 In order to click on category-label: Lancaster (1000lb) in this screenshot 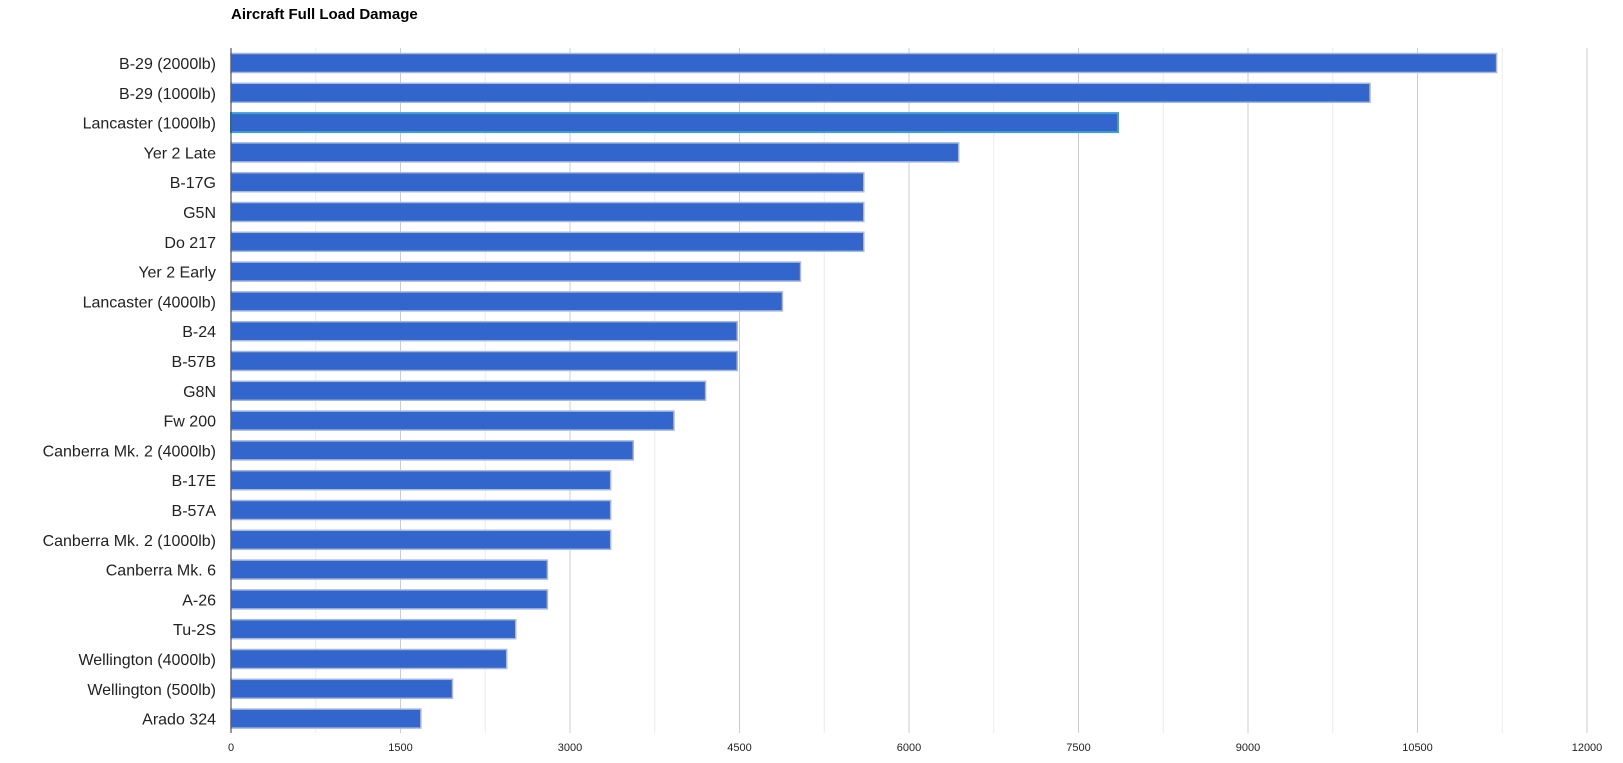, I will do `click(149, 124)`.